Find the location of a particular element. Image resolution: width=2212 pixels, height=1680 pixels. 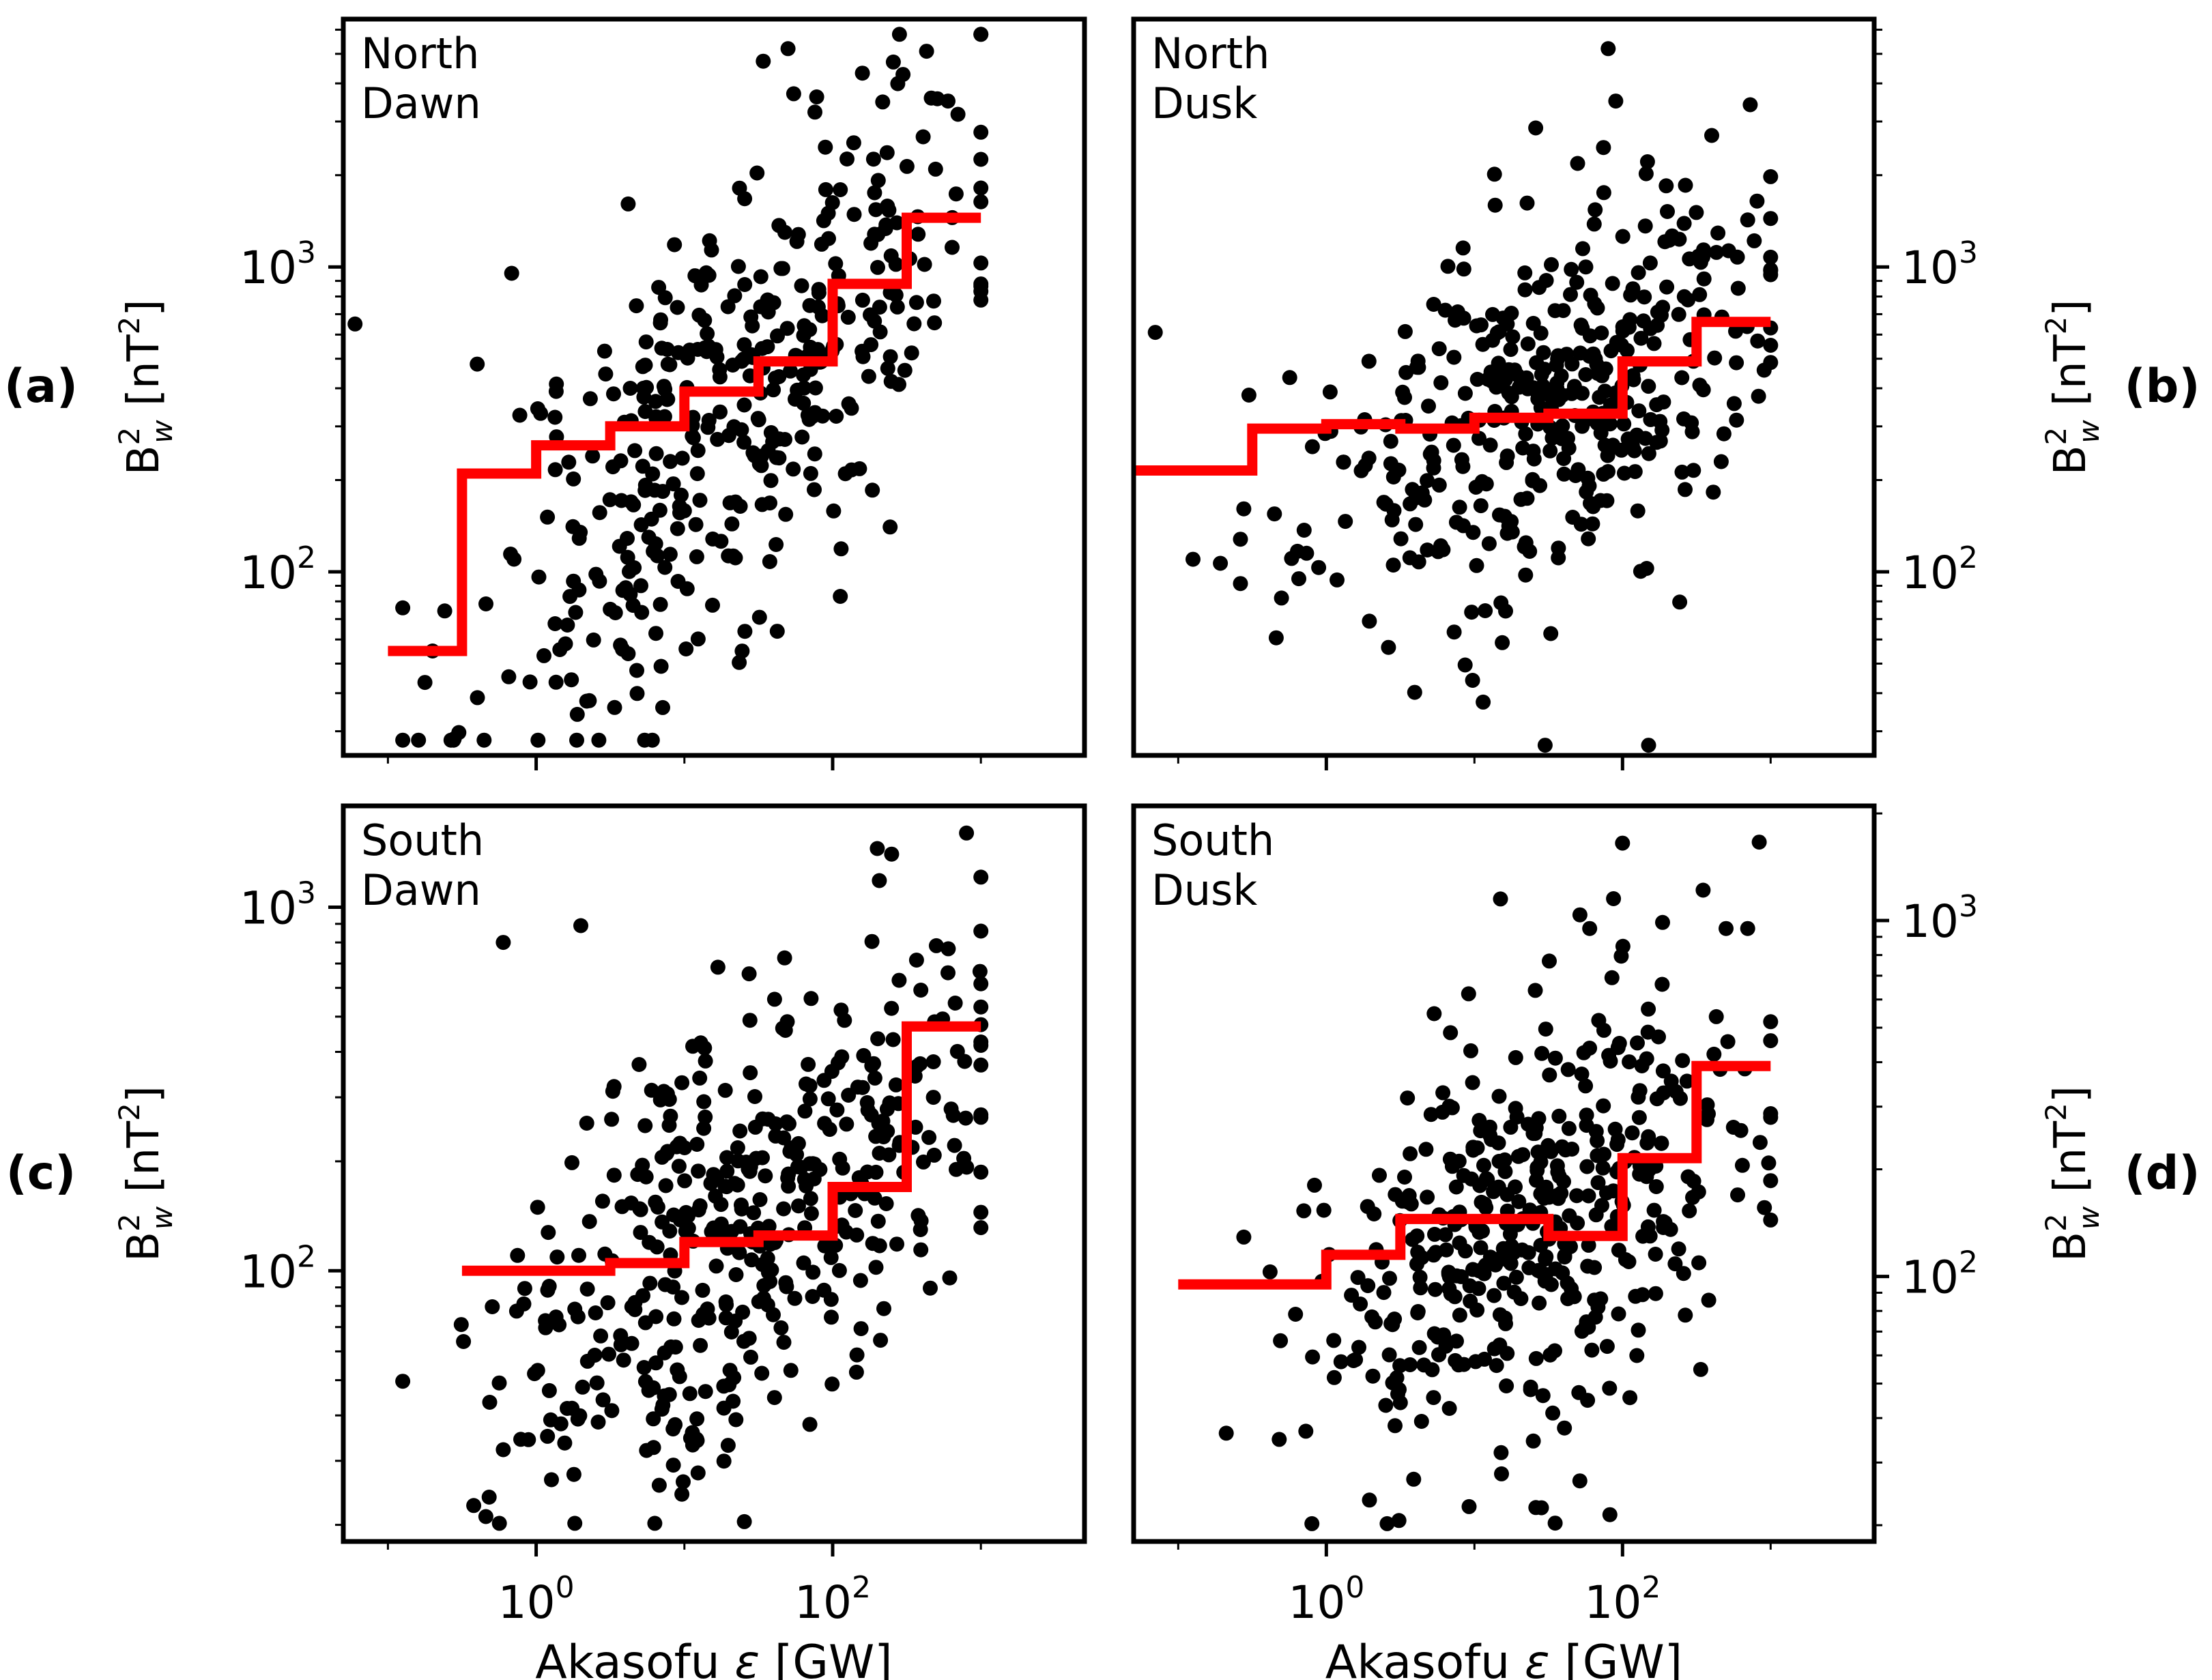

panel-title-line: North is located at coordinates (1210, 53).